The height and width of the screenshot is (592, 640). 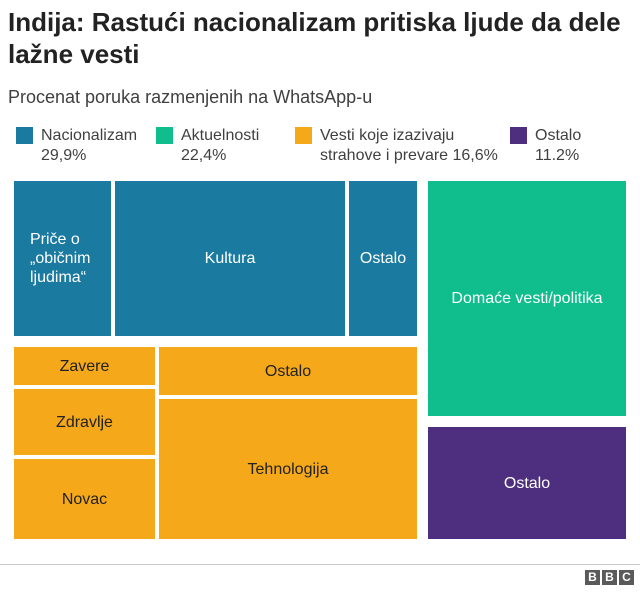 I want to click on treemap-tile-zavere: Zavere, so click(x=84, y=366).